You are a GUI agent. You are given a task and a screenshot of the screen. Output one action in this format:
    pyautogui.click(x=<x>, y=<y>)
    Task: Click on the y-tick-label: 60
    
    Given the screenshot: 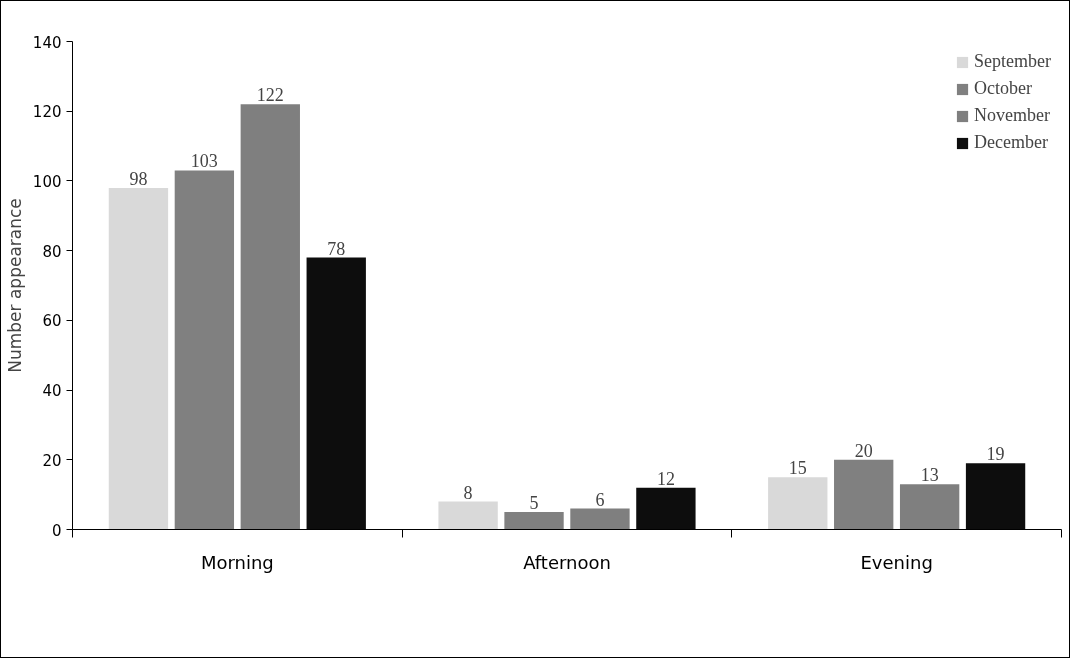 What is the action you would take?
    pyautogui.click(x=52, y=321)
    